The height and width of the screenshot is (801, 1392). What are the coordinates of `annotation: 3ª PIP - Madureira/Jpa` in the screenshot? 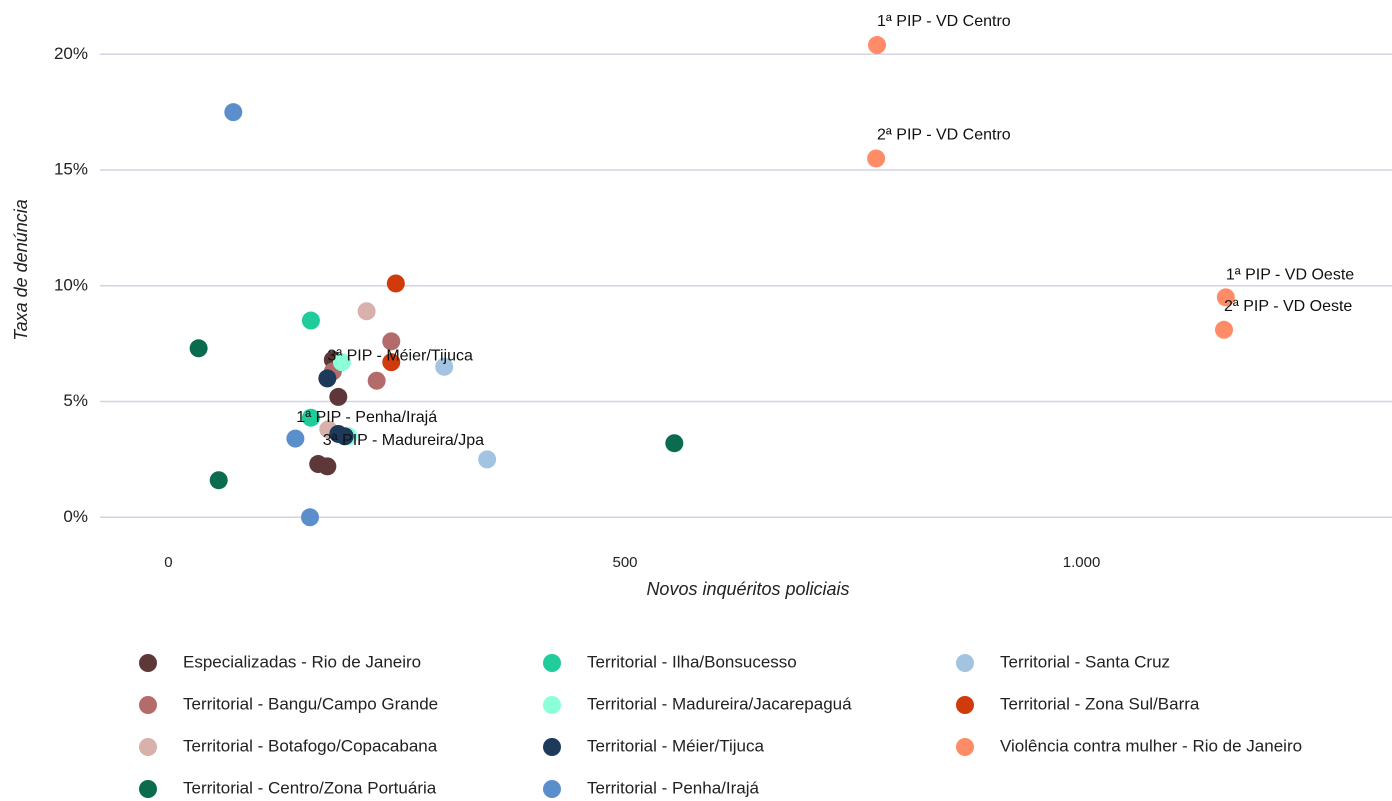 It's located at (403, 440).